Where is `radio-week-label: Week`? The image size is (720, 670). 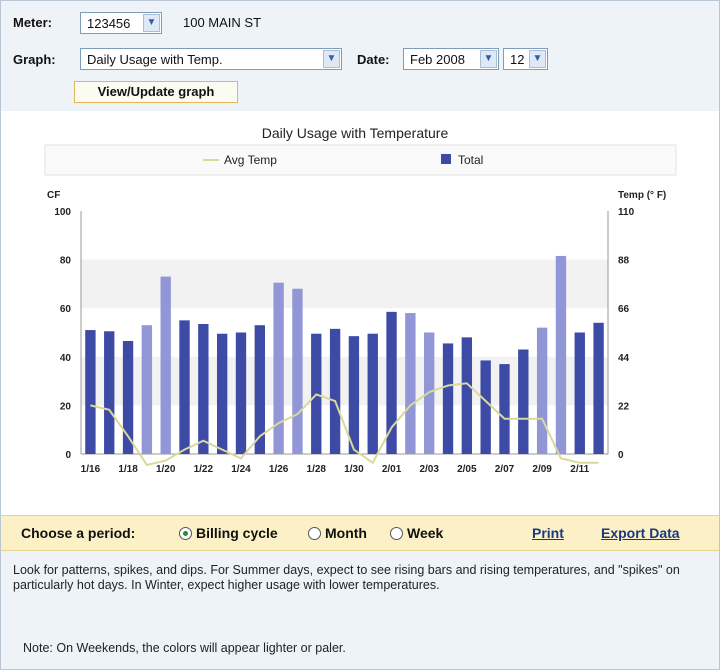 radio-week-label: Week is located at coordinates (425, 533).